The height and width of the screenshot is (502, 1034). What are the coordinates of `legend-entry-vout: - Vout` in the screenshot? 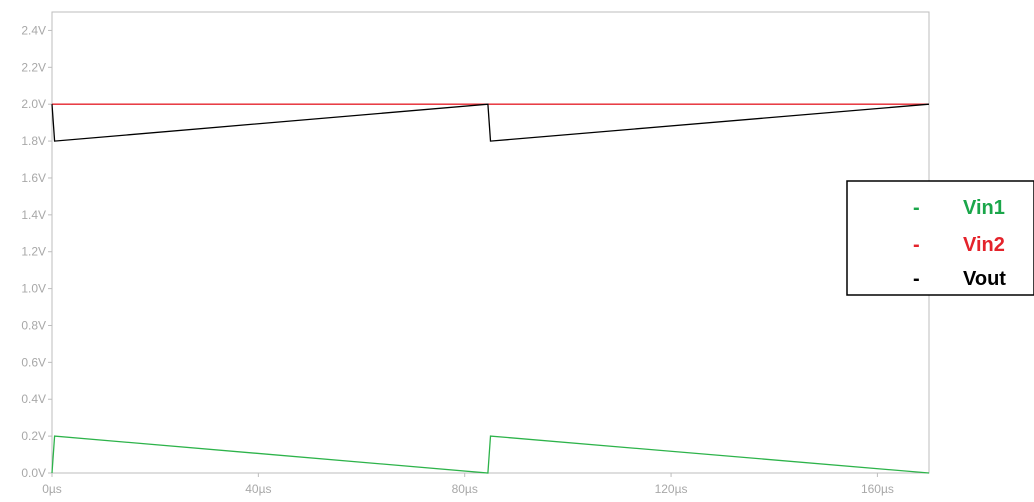 It's located at (959, 279).